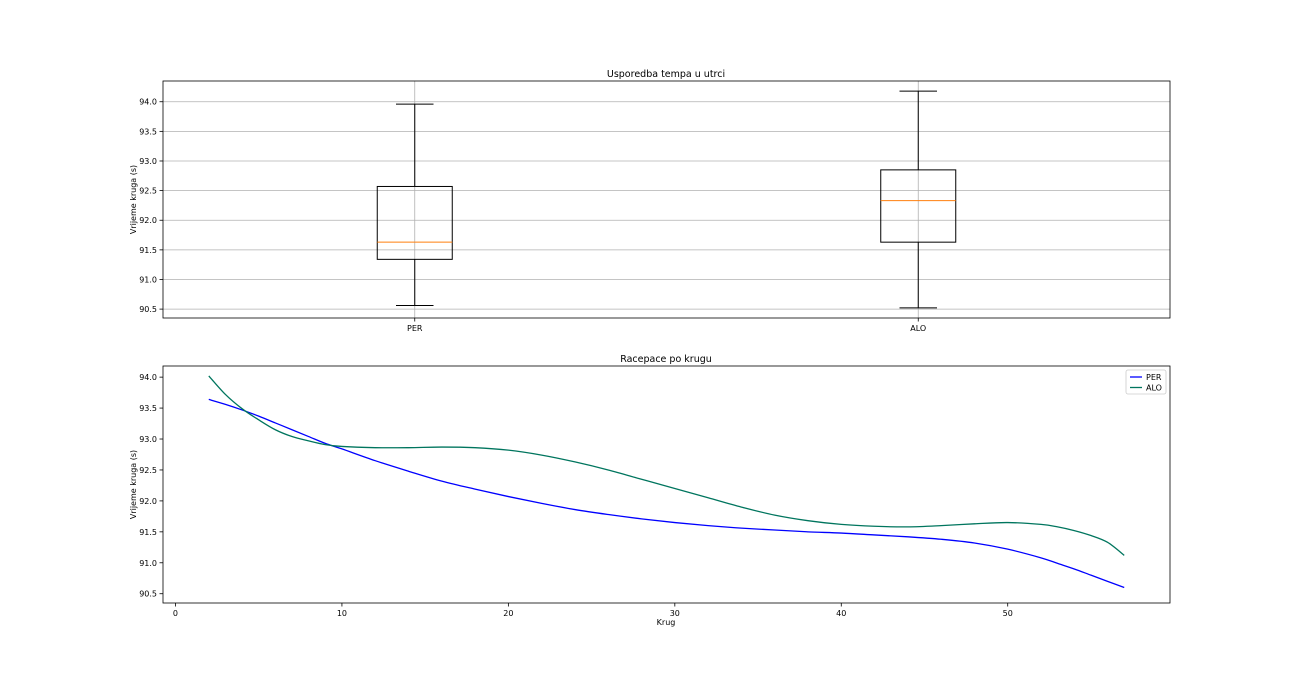 This screenshot has width=1300, height=678. Describe the element at coordinates (593, 610) in the screenshot. I see `line-x-ticks: 0 10 20 30 40 50` at that location.